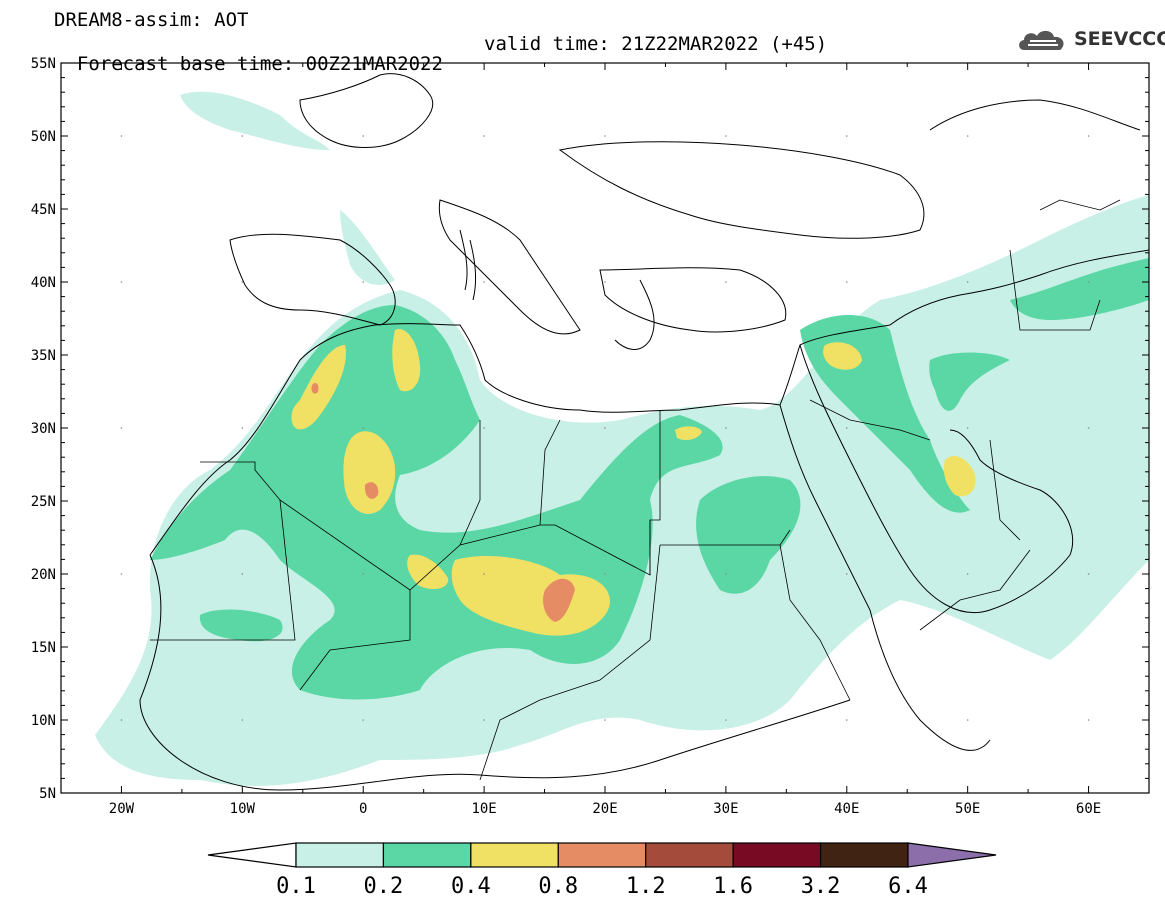  What do you see at coordinates (558, 886) in the screenshot?
I see `colorbar-label: 0.8` at bounding box center [558, 886].